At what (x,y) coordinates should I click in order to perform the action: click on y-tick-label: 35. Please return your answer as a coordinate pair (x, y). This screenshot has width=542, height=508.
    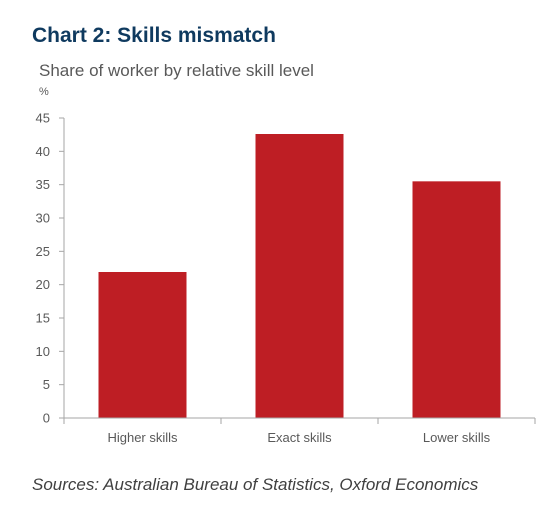
    Looking at the image, I should click on (43, 184).